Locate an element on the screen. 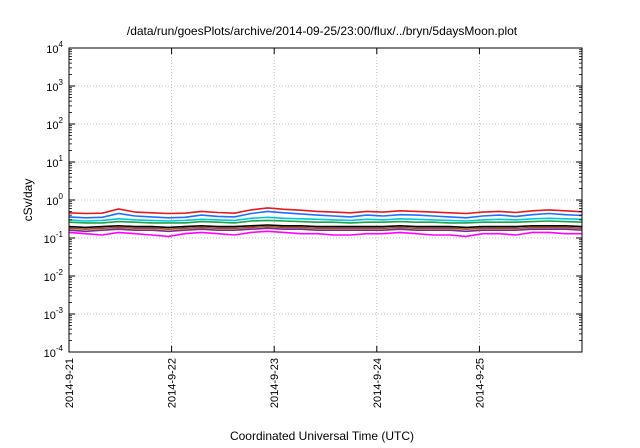  x-tick-label: 2014-9-23 is located at coordinates (275, 383).